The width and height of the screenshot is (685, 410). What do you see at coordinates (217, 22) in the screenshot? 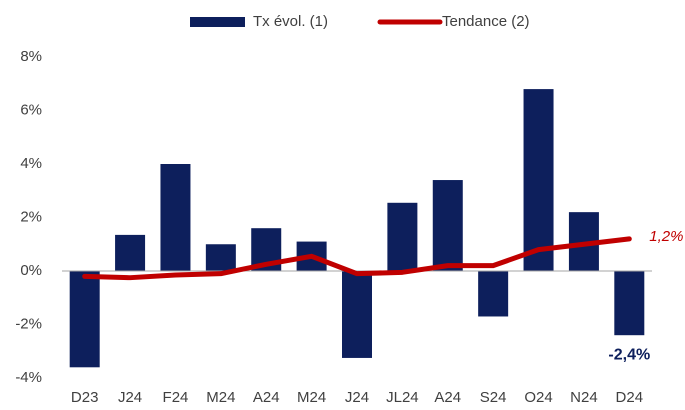
I see `legend-swatch` at bounding box center [217, 22].